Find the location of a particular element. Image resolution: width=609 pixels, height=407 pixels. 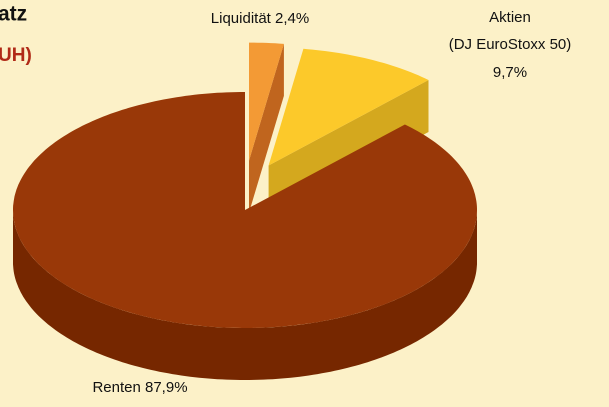

value-label: 87,9% is located at coordinates (166, 387).